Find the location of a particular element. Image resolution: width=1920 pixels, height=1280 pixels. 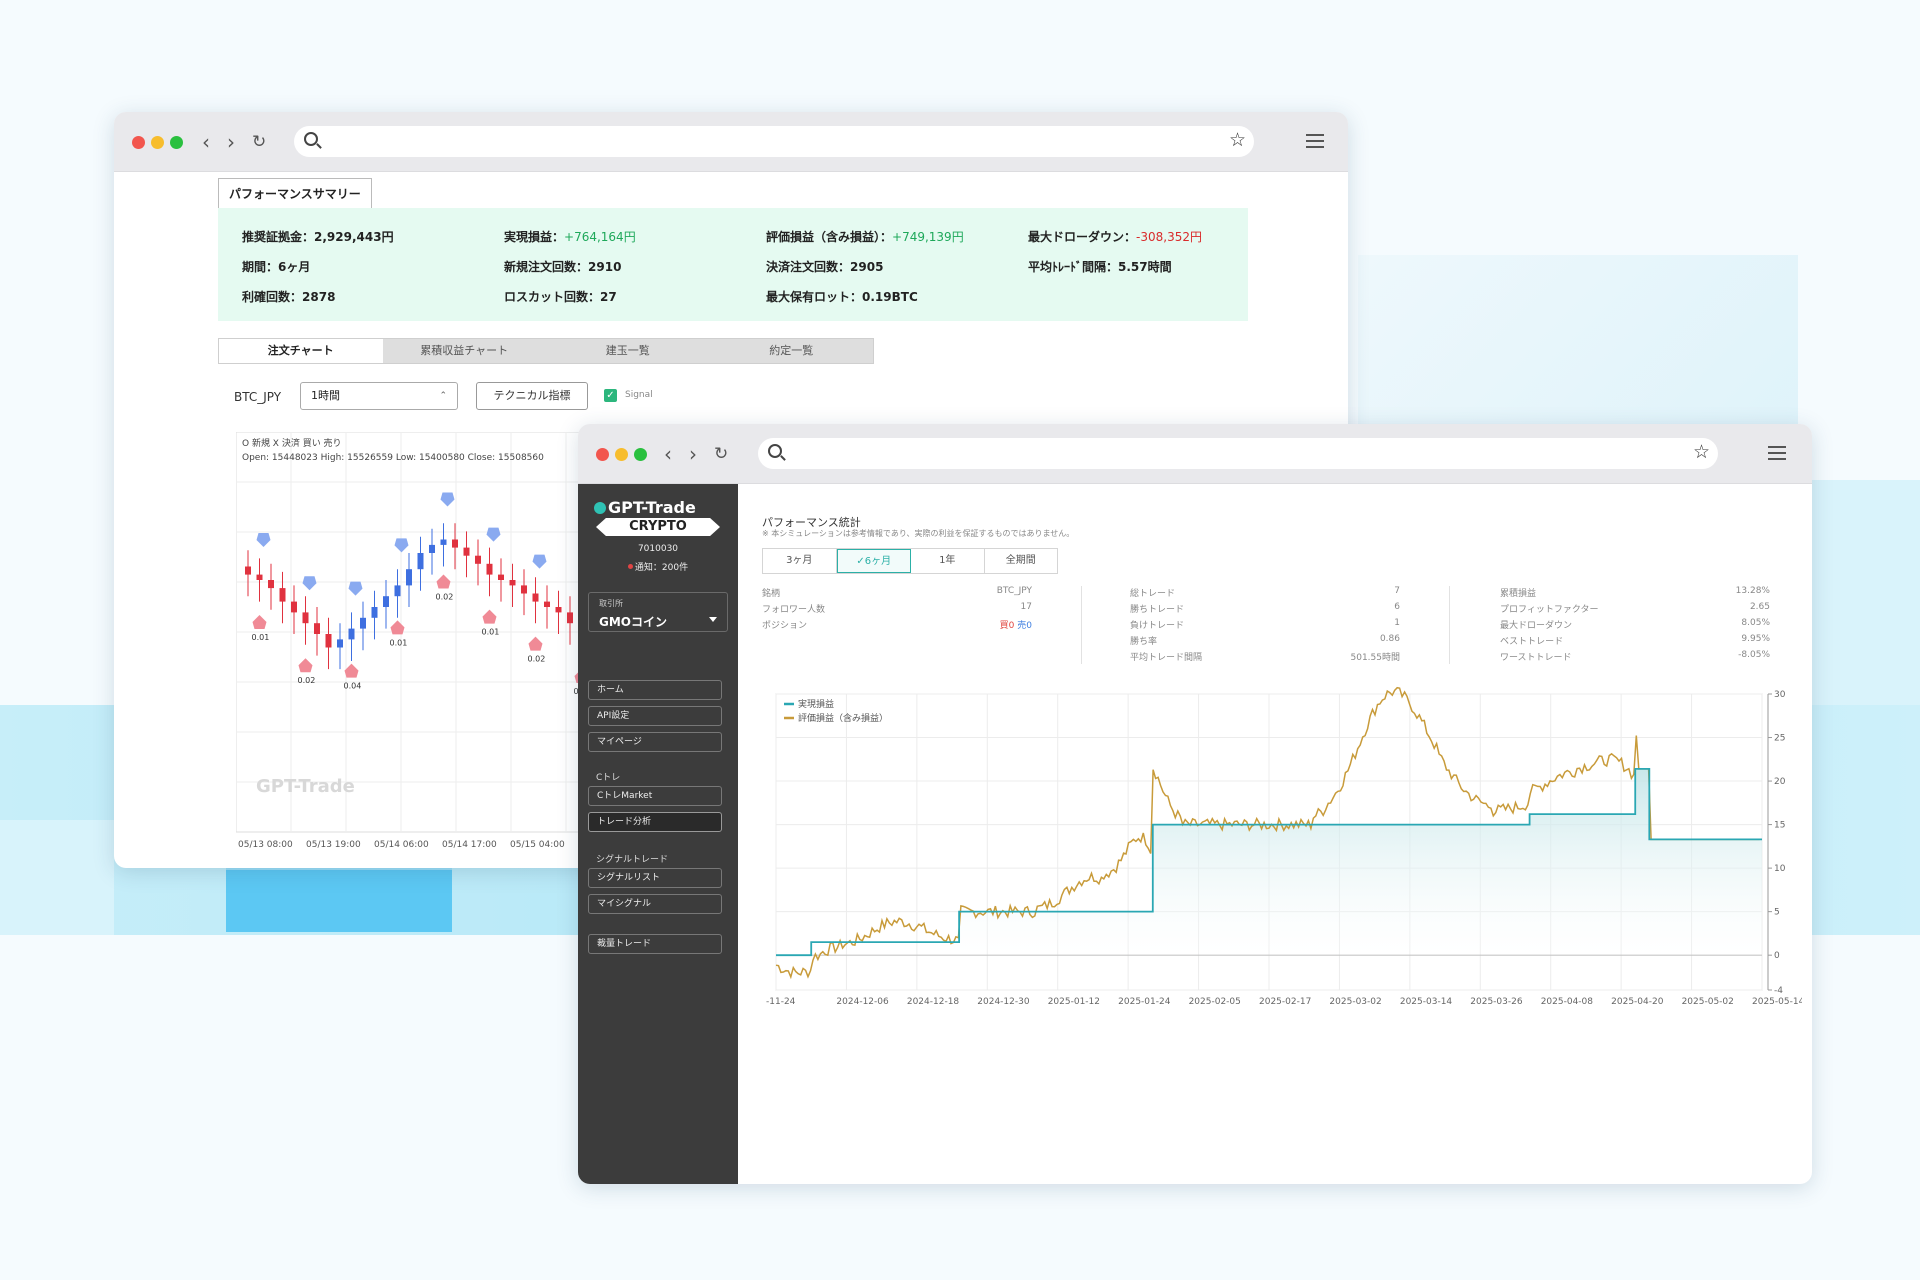

stat-value: 17 is located at coordinates (1026, 607).